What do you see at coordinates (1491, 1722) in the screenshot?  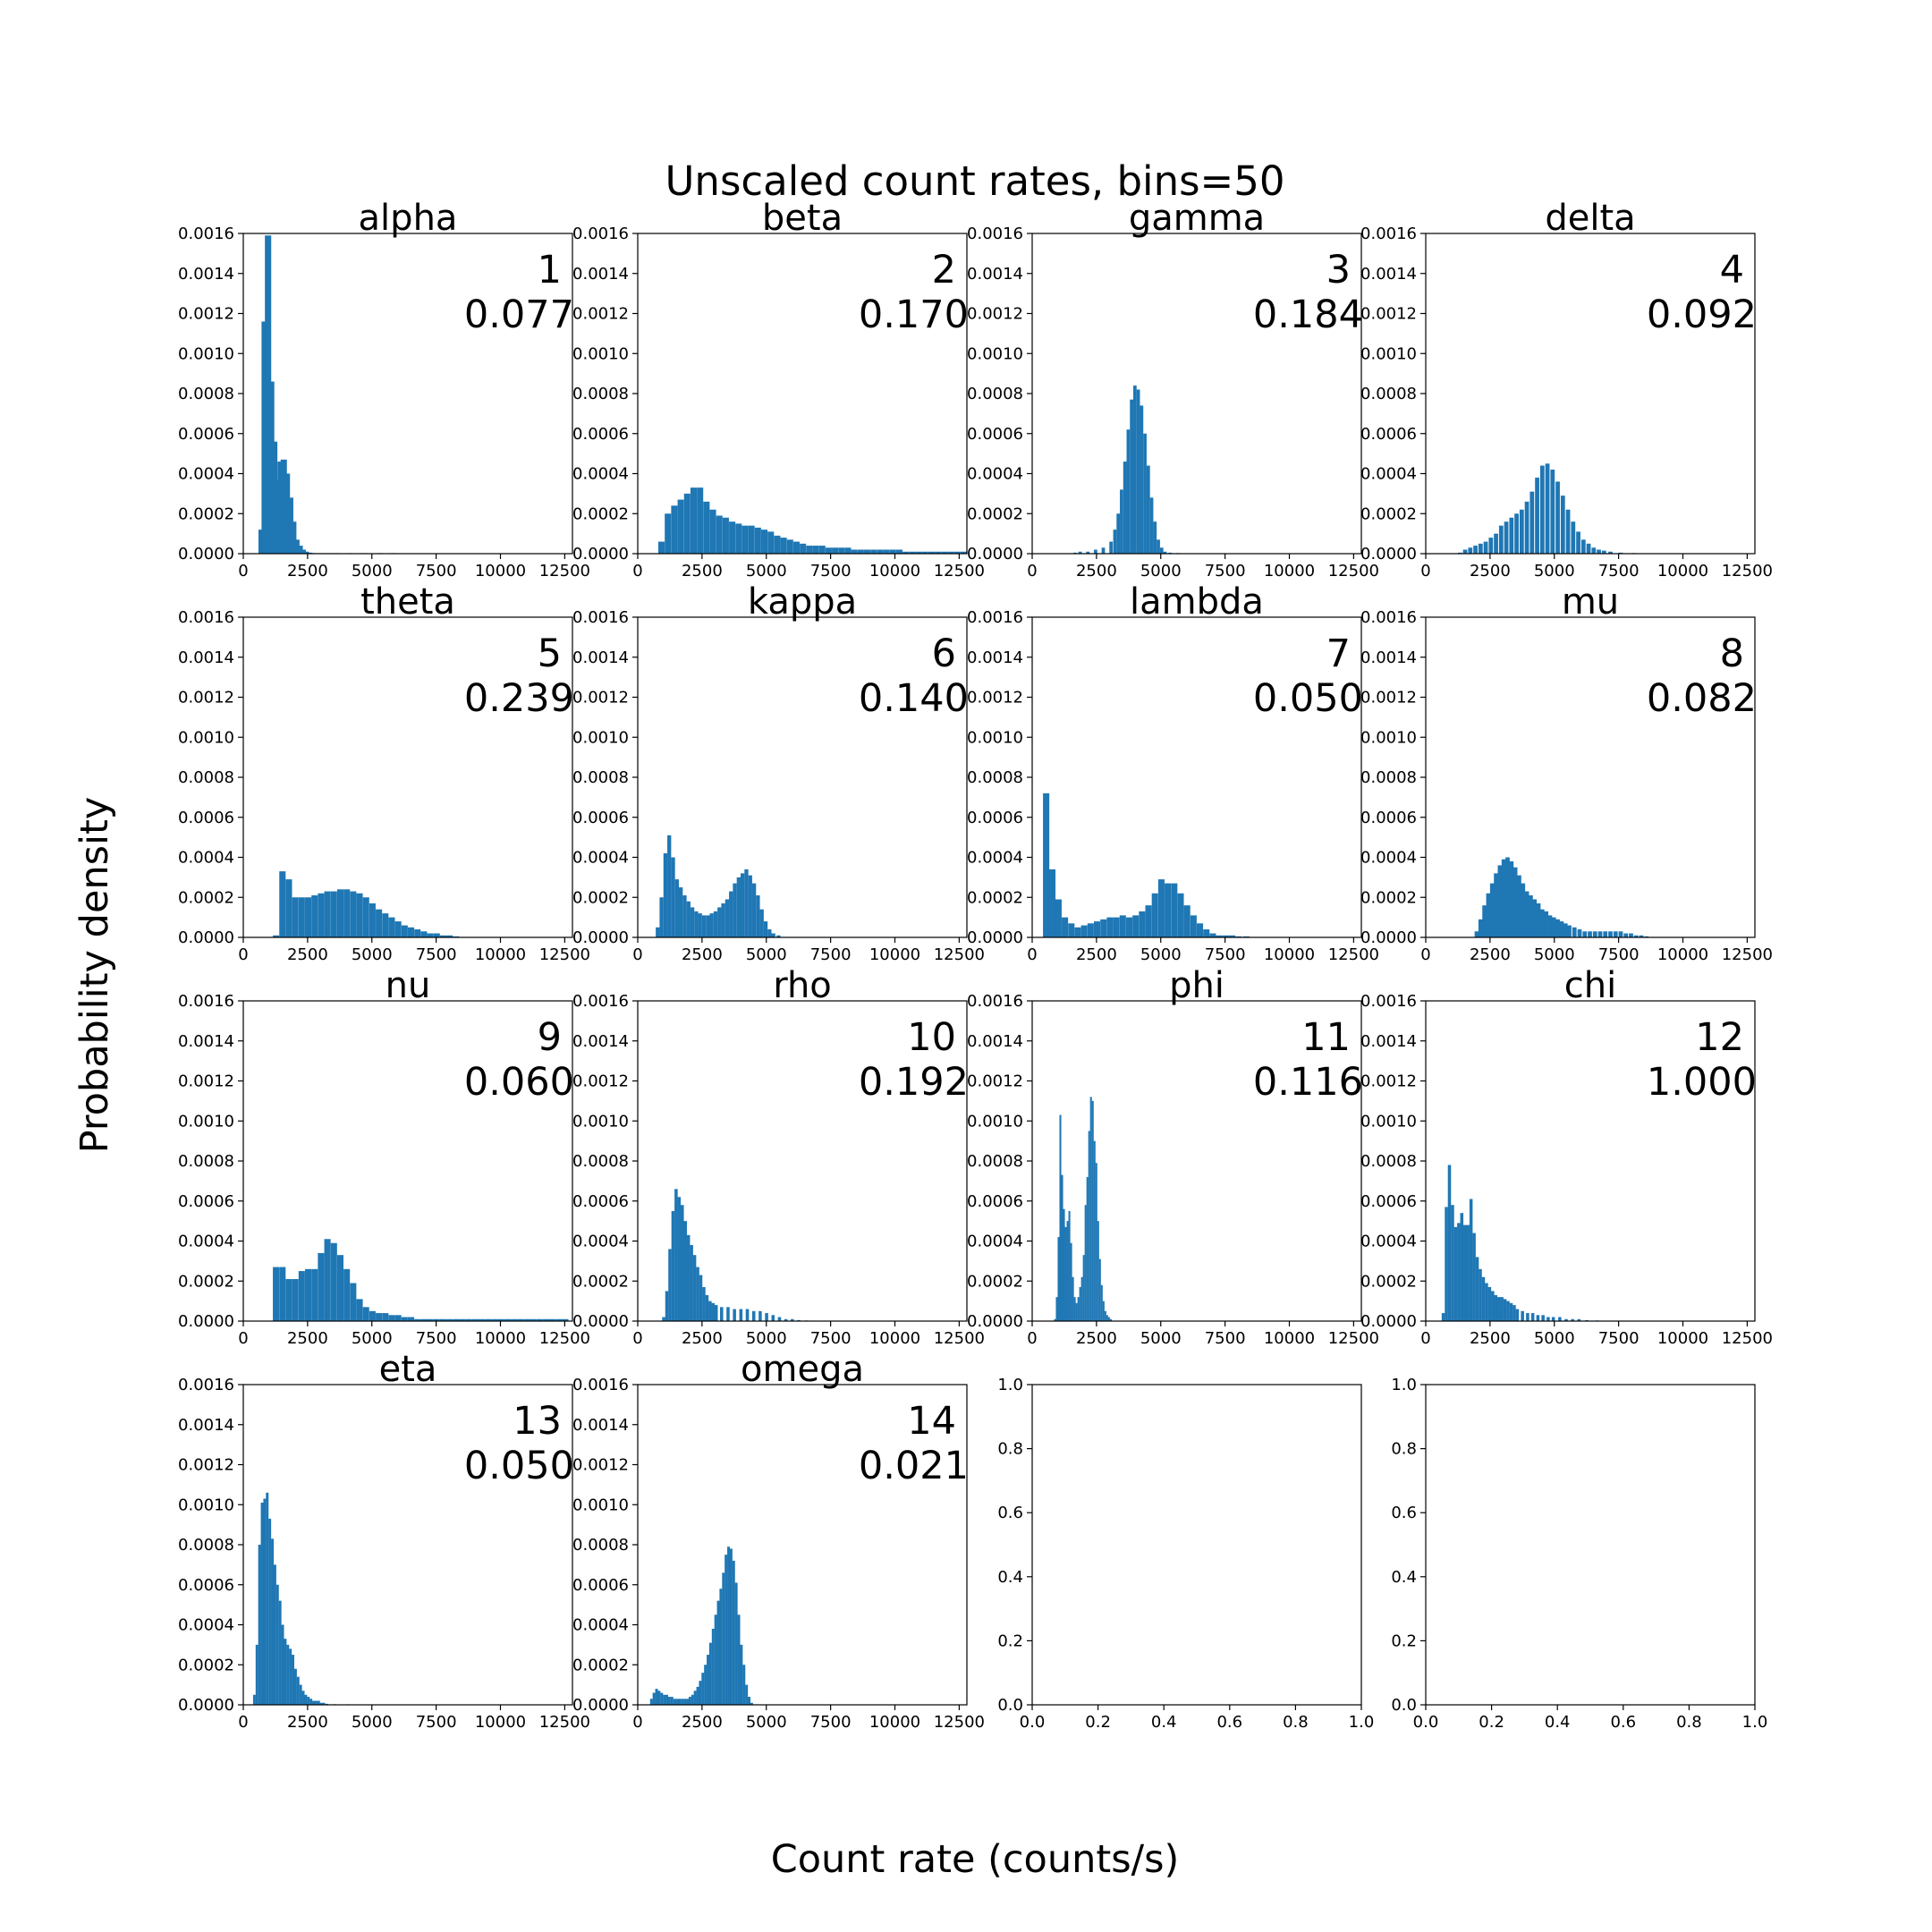 I see `x-tick-label: 0.2` at bounding box center [1491, 1722].